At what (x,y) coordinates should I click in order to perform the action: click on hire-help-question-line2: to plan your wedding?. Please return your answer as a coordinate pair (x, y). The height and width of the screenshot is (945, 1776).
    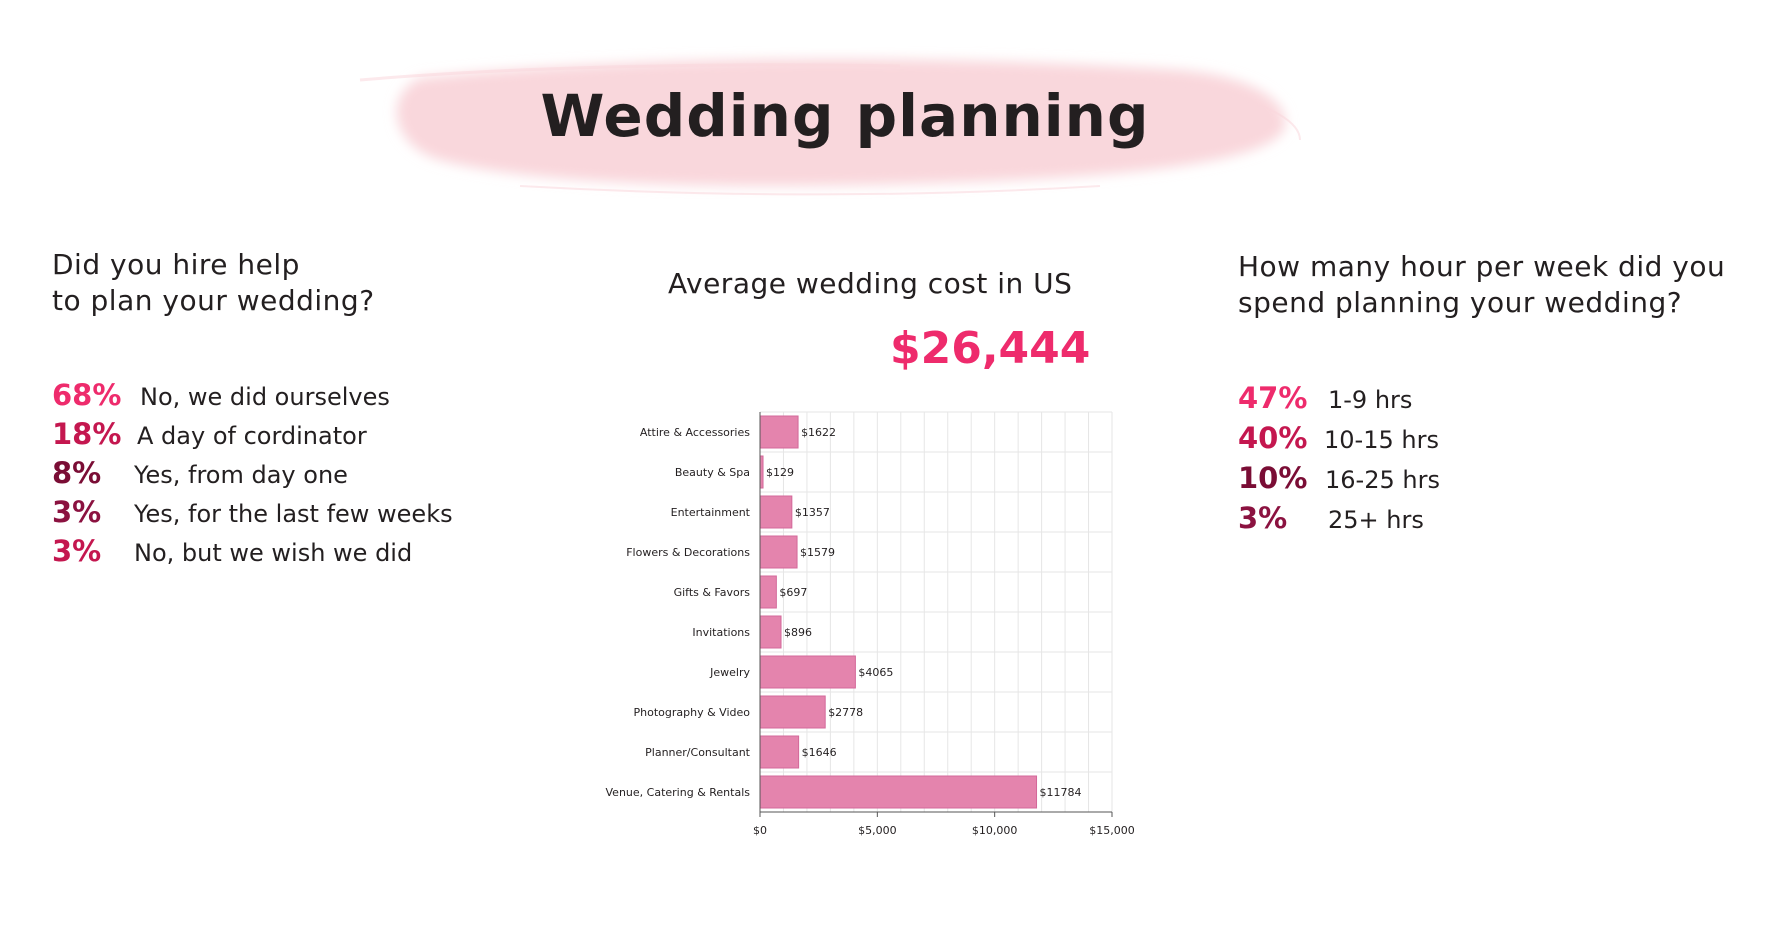
    Looking at the image, I should click on (213, 300).